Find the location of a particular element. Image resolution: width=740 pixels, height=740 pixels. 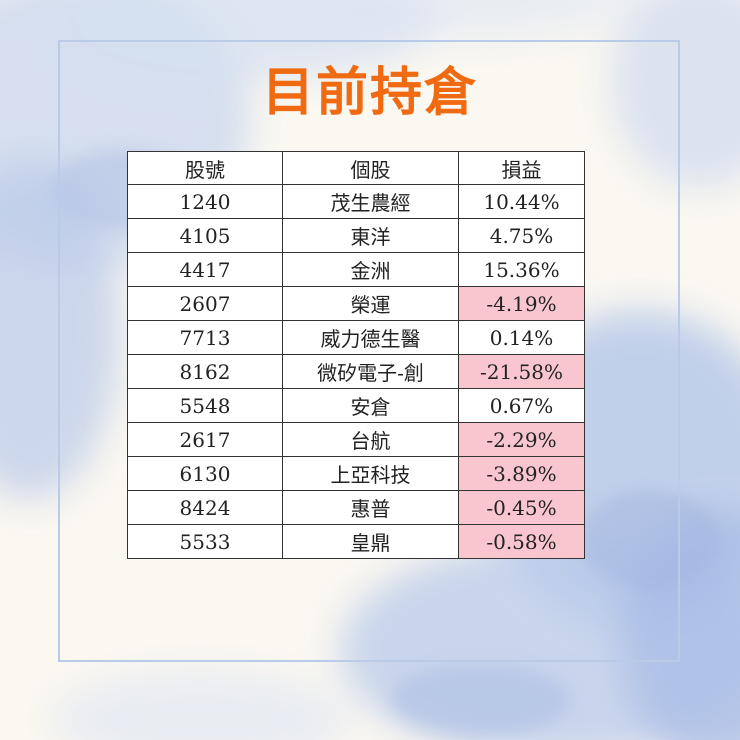

header-name: 個股 is located at coordinates (370, 168).